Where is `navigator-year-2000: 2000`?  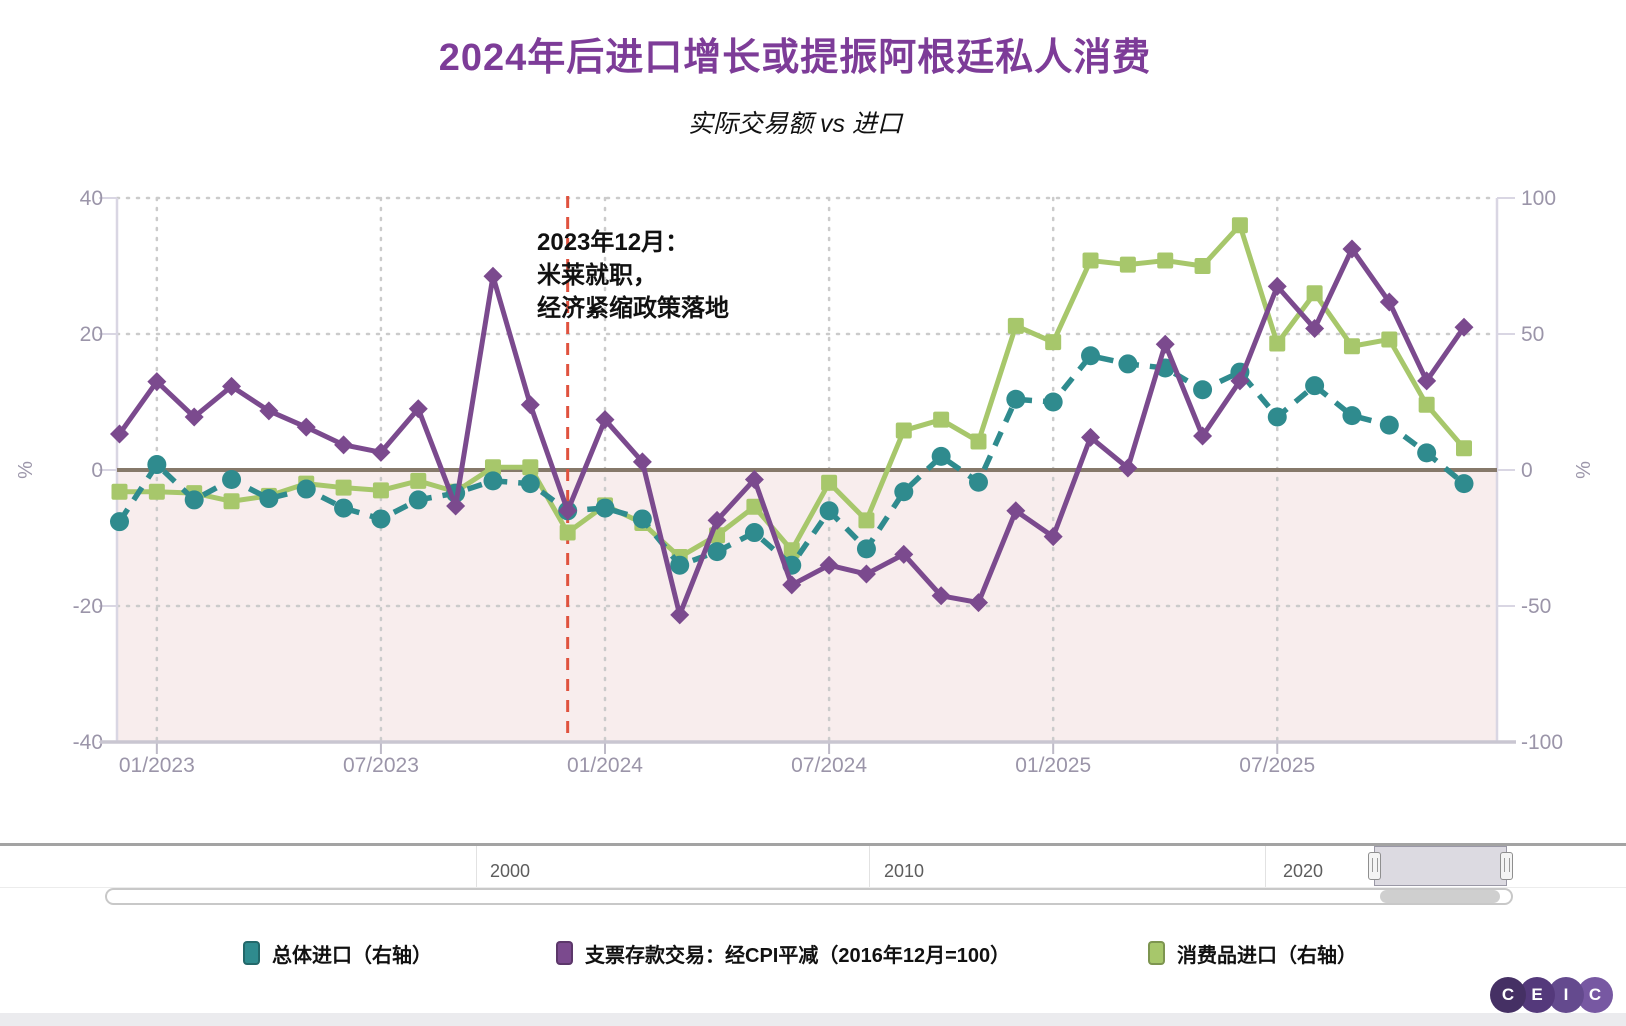 navigator-year-2000: 2000 is located at coordinates (510, 871).